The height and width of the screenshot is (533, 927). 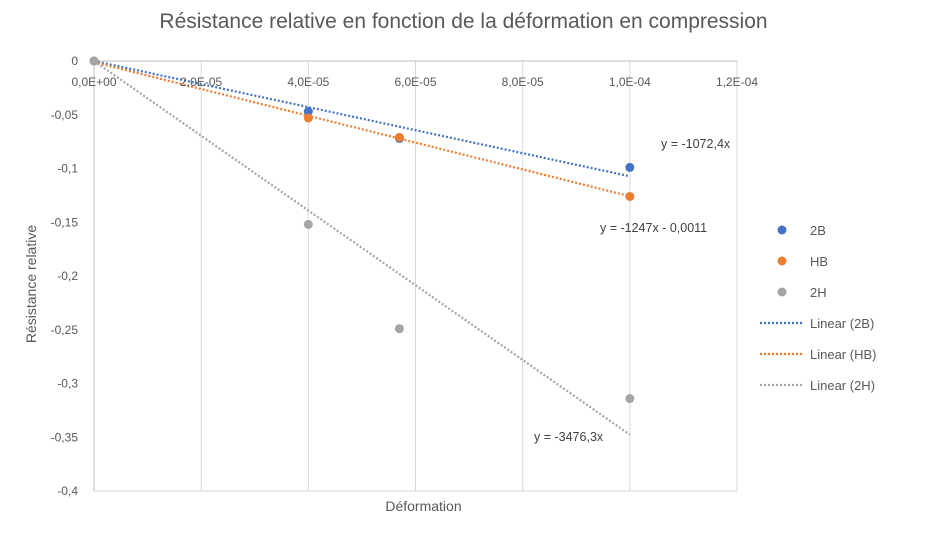 I want to click on y-tick-label: -0,4, so click(x=67, y=491).